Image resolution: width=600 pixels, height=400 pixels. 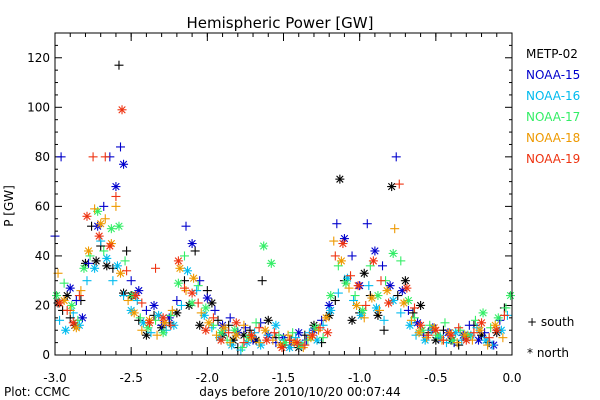 What do you see at coordinates (54, 378) in the screenshot?
I see `x-tick-label: -3.0` at bounding box center [54, 378].